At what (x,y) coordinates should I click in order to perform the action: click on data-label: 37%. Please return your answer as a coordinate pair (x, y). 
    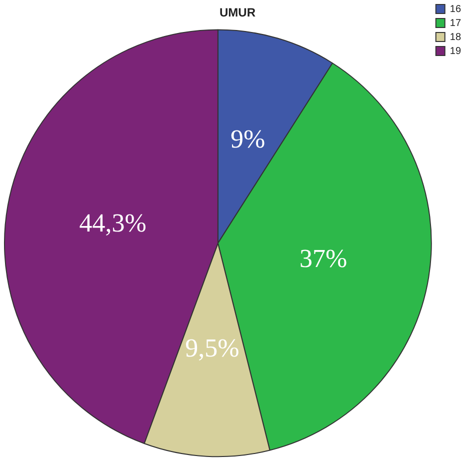
    Looking at the image, I should click on (323, 259).